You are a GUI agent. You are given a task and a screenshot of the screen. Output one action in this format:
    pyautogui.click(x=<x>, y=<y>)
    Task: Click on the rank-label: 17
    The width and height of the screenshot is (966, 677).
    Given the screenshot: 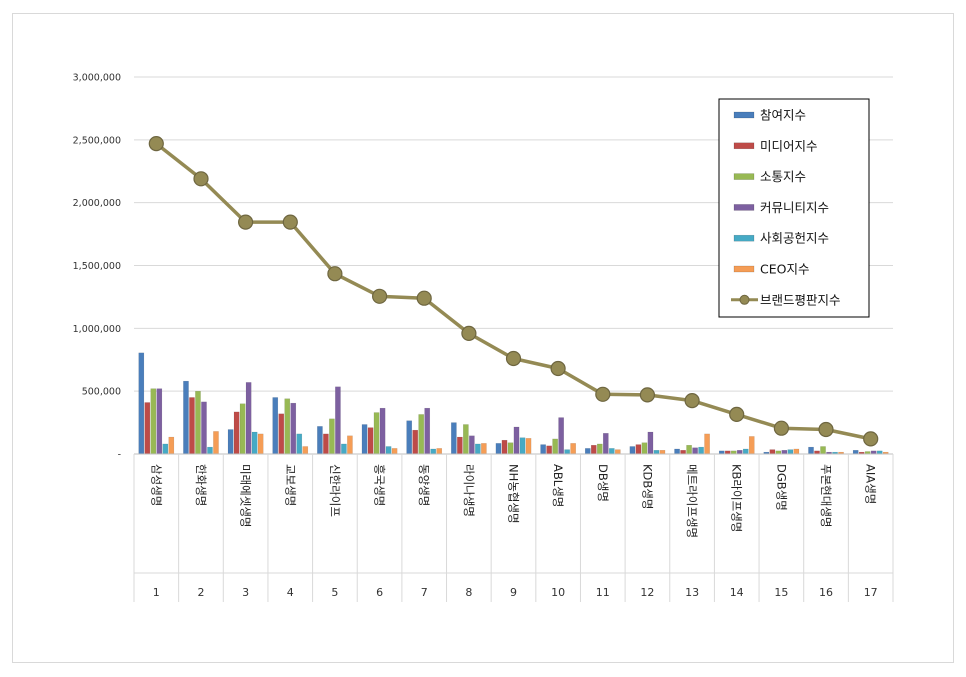 What is the action you would take?
    pyautogui.click(x=871, y=592)
    